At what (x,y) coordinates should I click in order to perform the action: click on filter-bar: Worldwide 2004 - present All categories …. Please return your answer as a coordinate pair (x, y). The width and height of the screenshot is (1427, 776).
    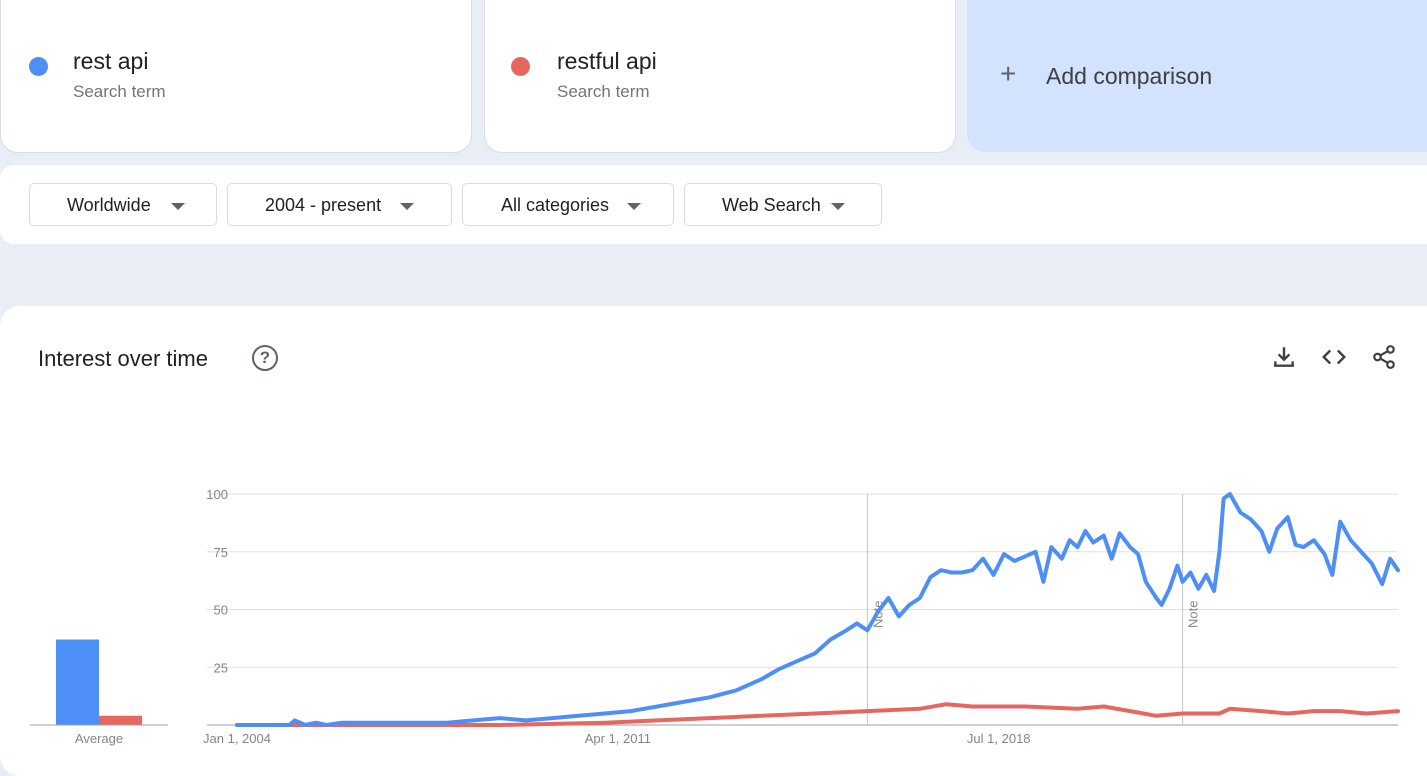
    Looking at the image, I should click on (713, 204).